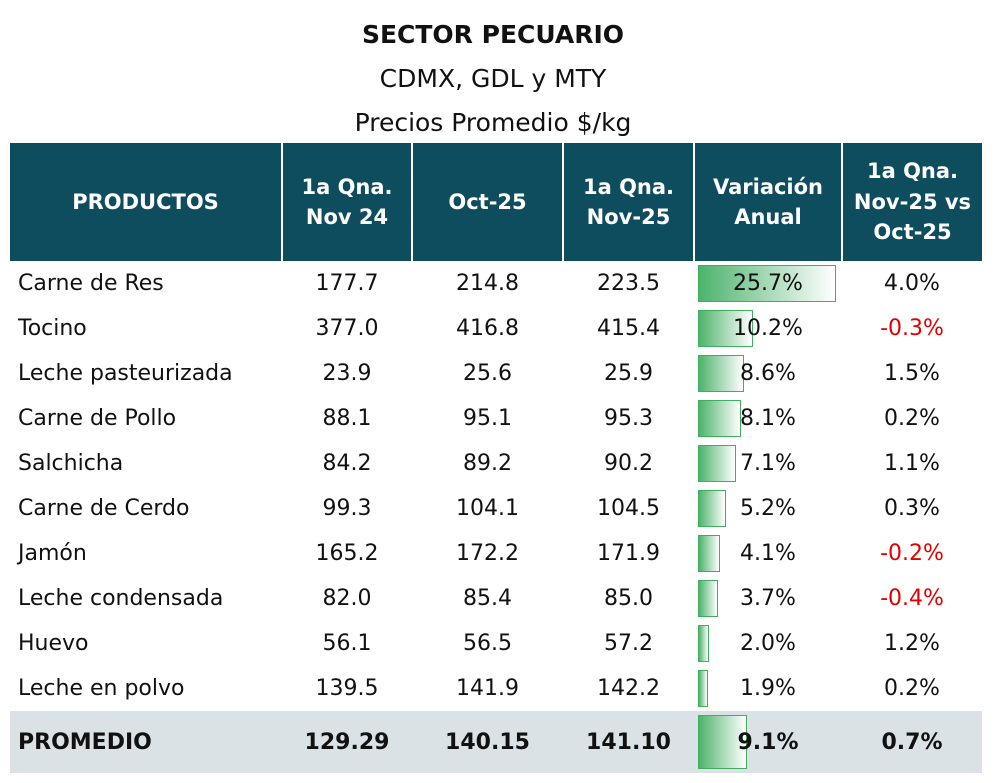  I want to click on price: 141.9, so click(487, 688).